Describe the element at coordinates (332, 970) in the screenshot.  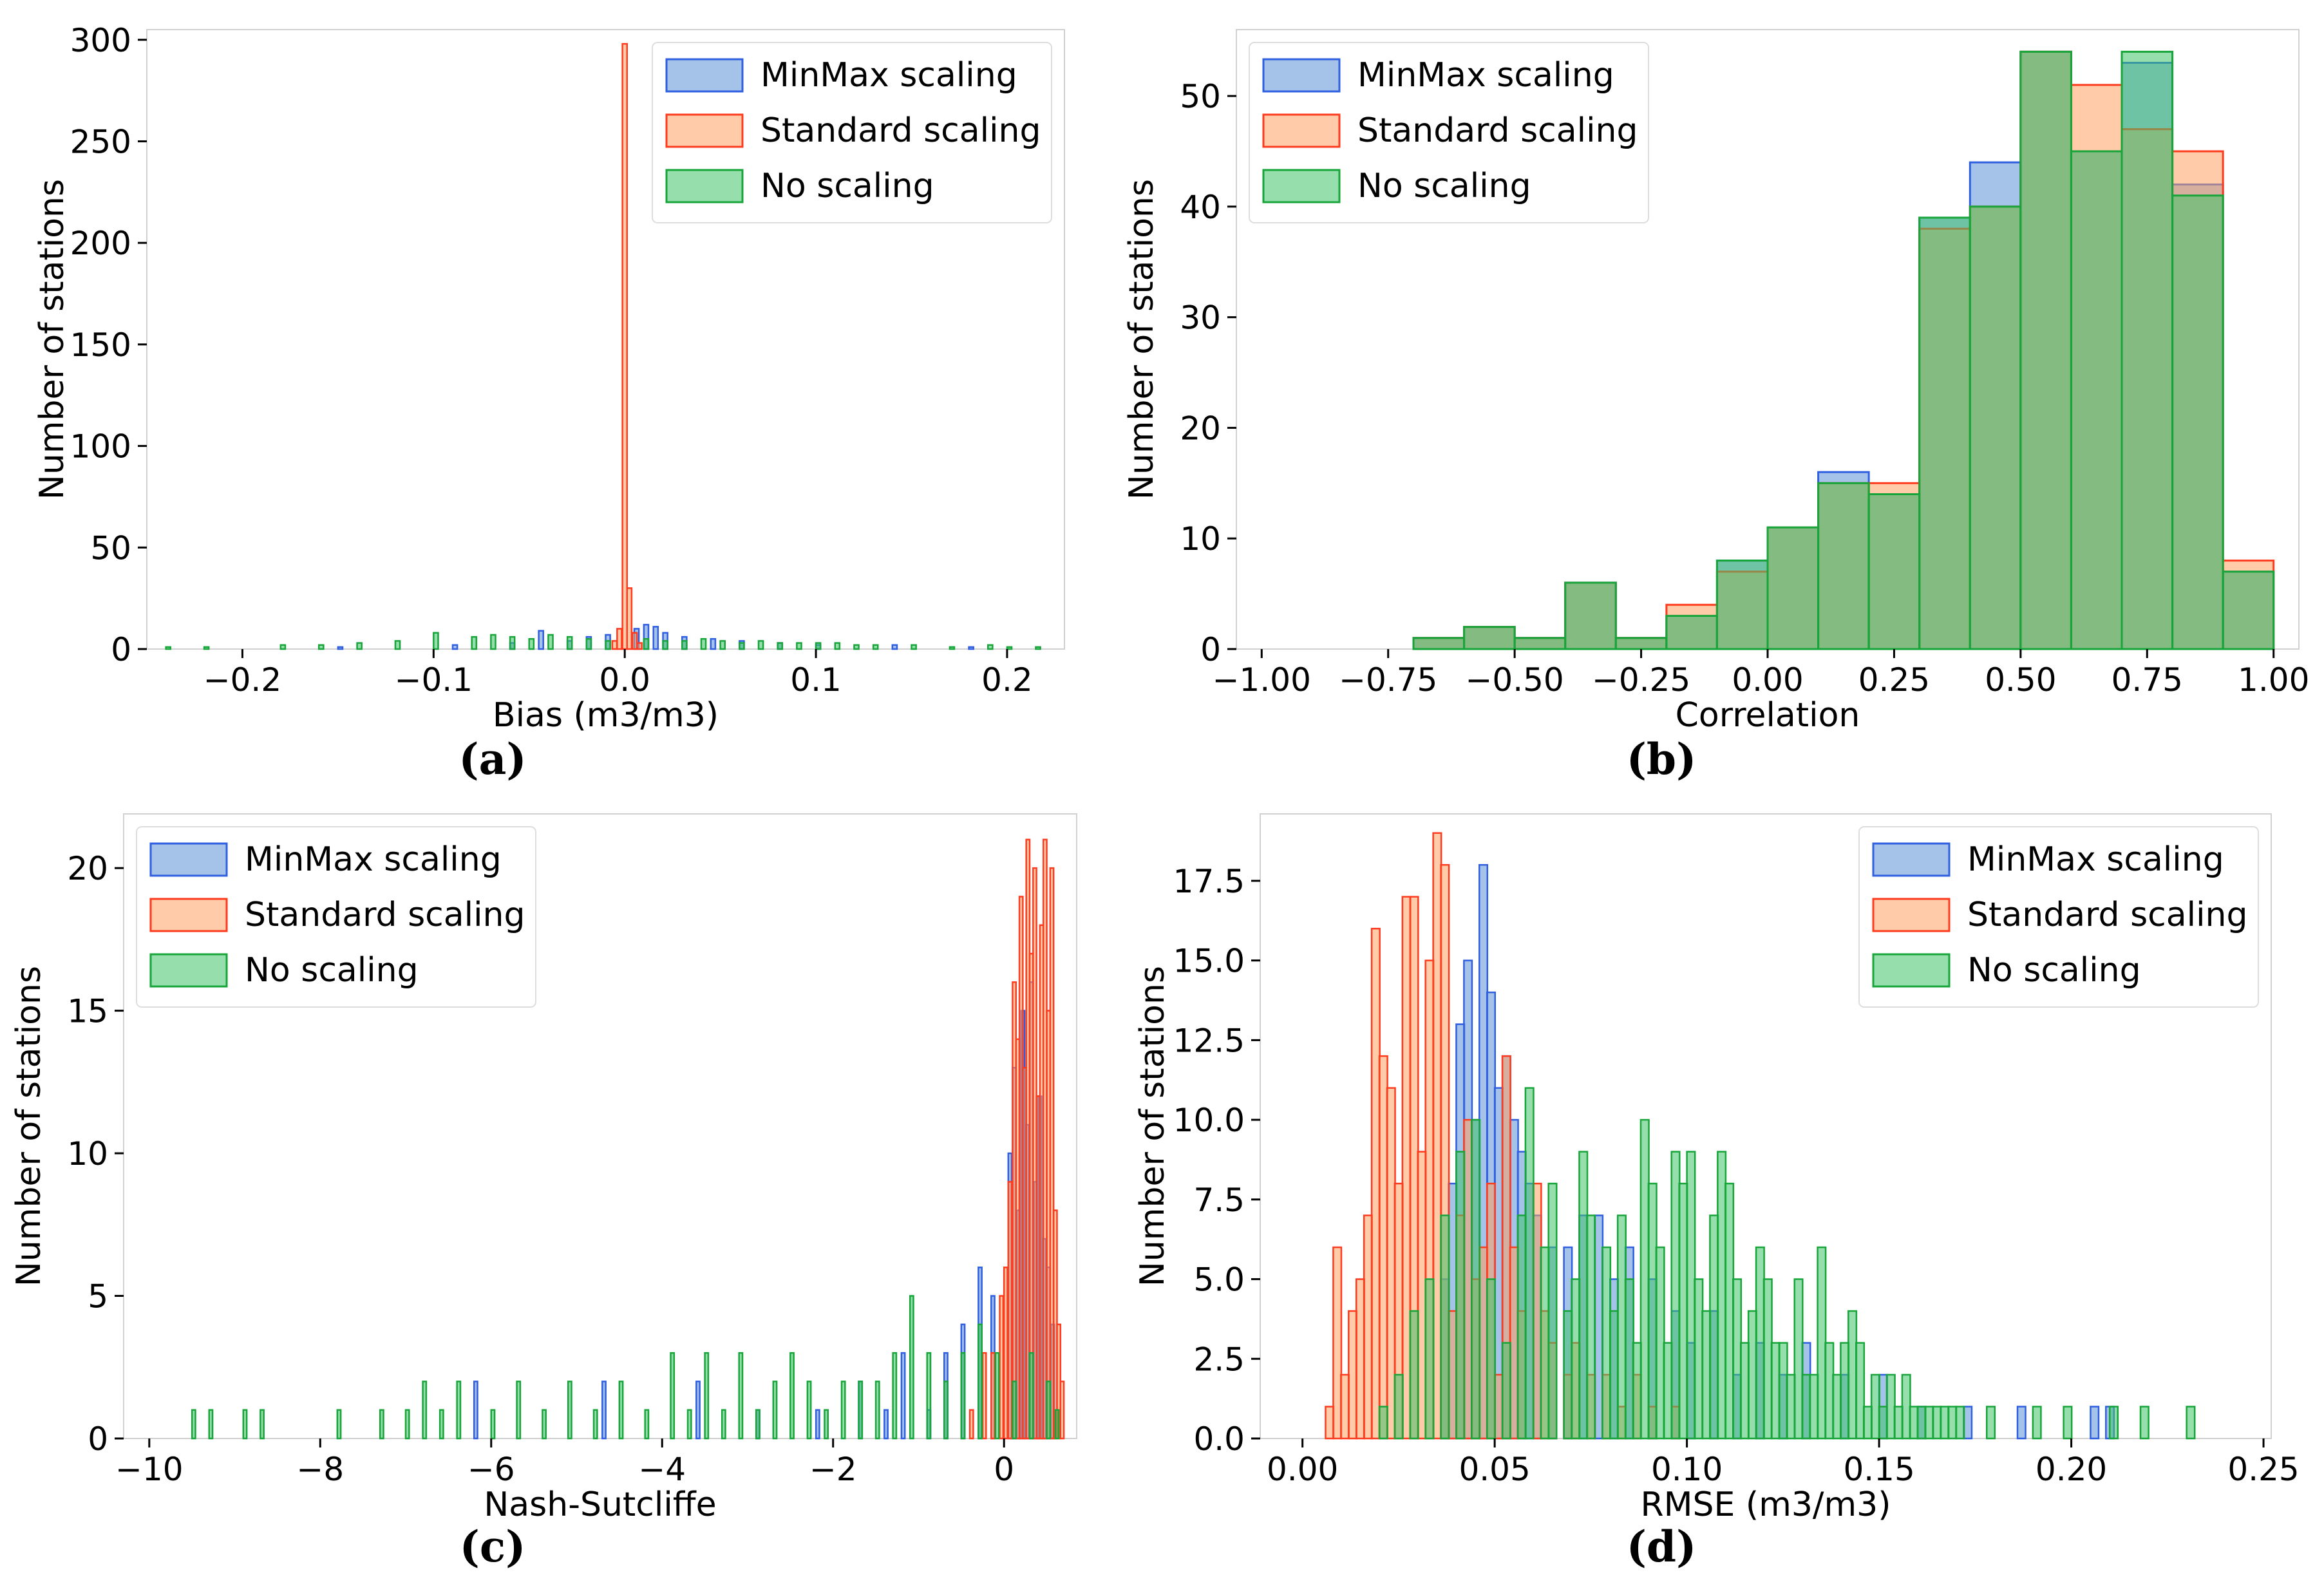
I see `legend-label: No scaling` at that location.